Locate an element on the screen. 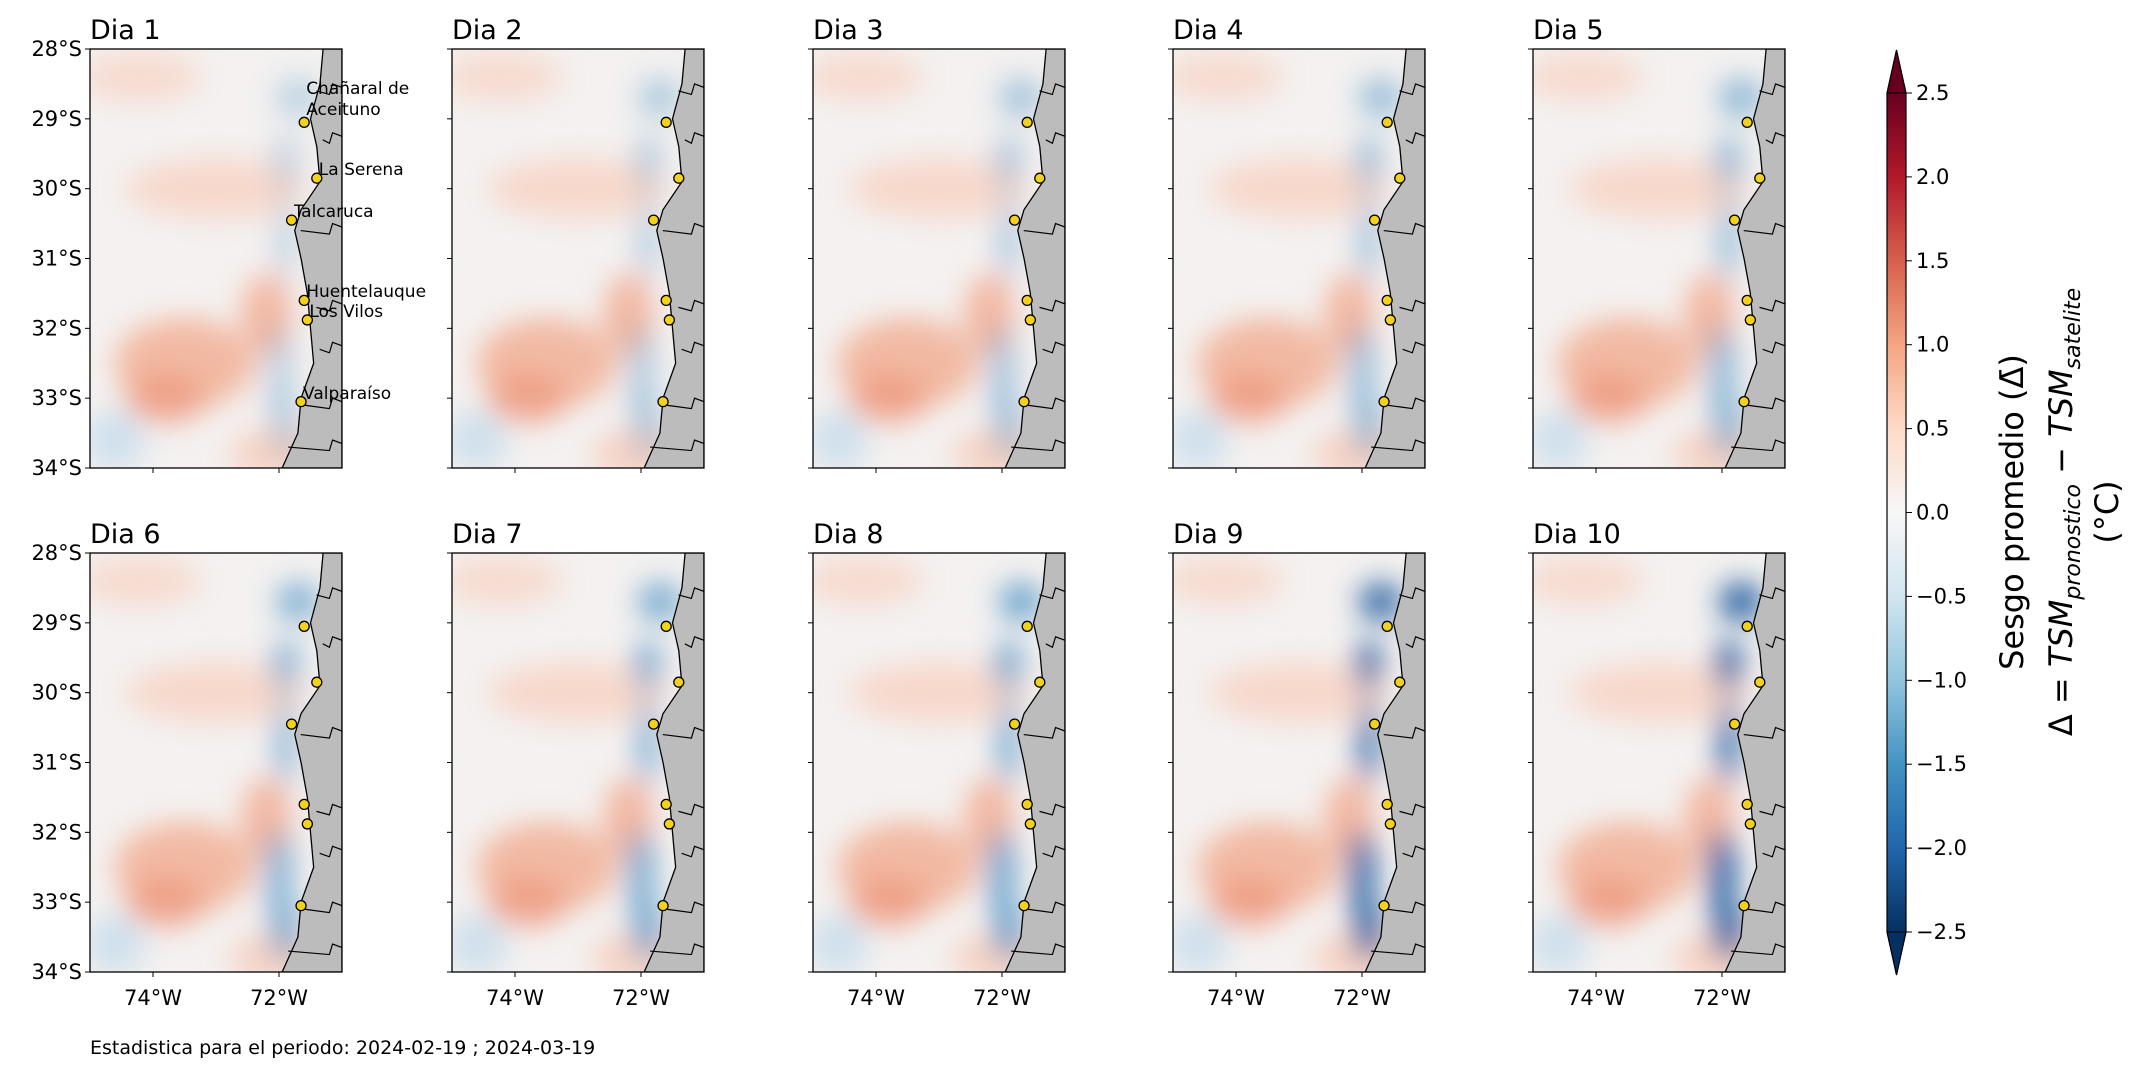 The image size is (2147, 1076). y-tick-label: 32°S is located at coordinates (56, 832).